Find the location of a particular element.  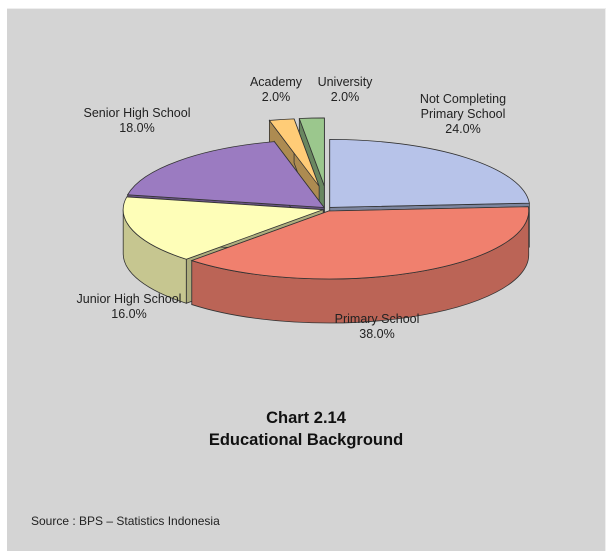

slice-category: University is located at coordinates (346, 82).